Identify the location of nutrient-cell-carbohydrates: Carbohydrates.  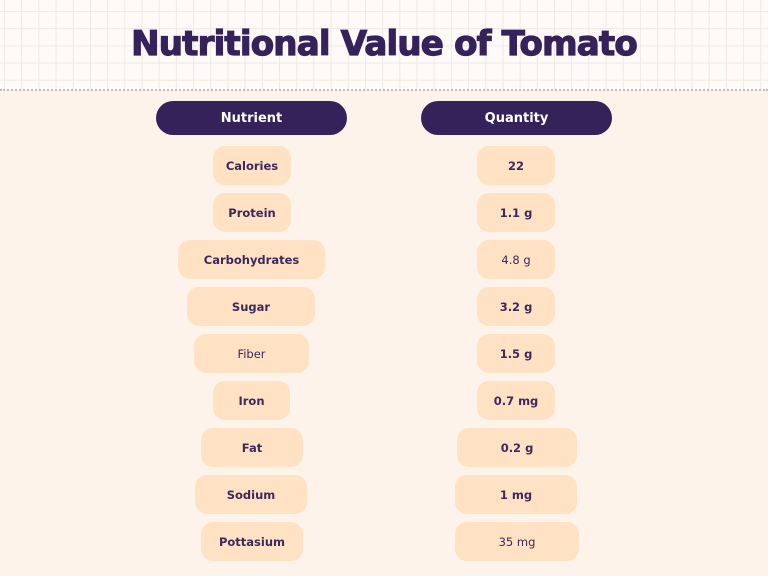
(251, 259).